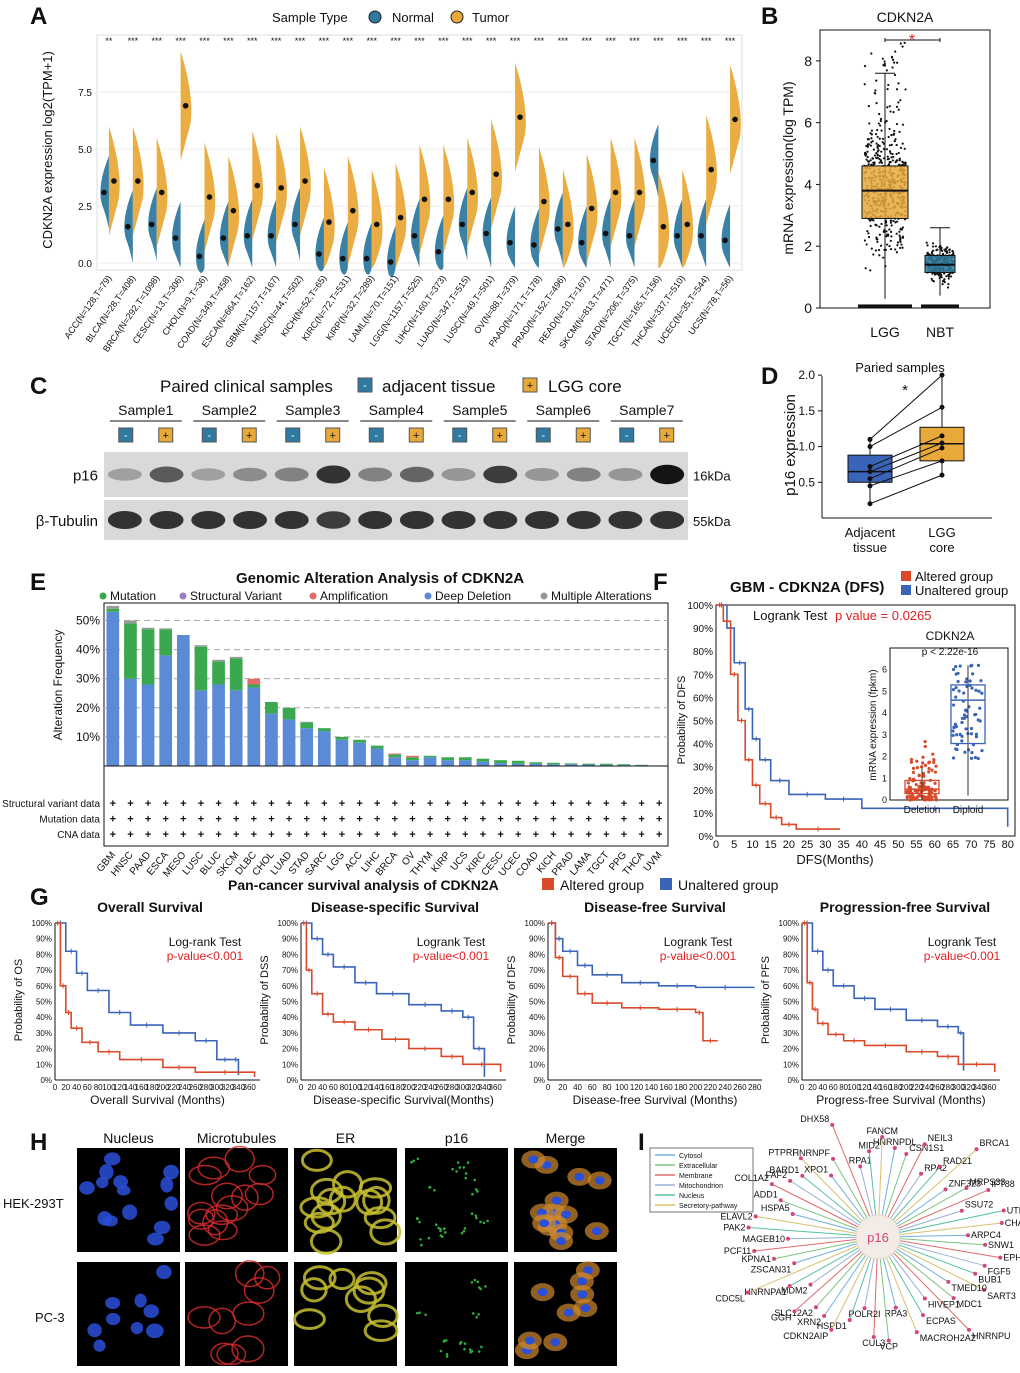 The width and height of the screenshot is (1020, 1373). I want to click on zero-cluster, so click(885, 306).